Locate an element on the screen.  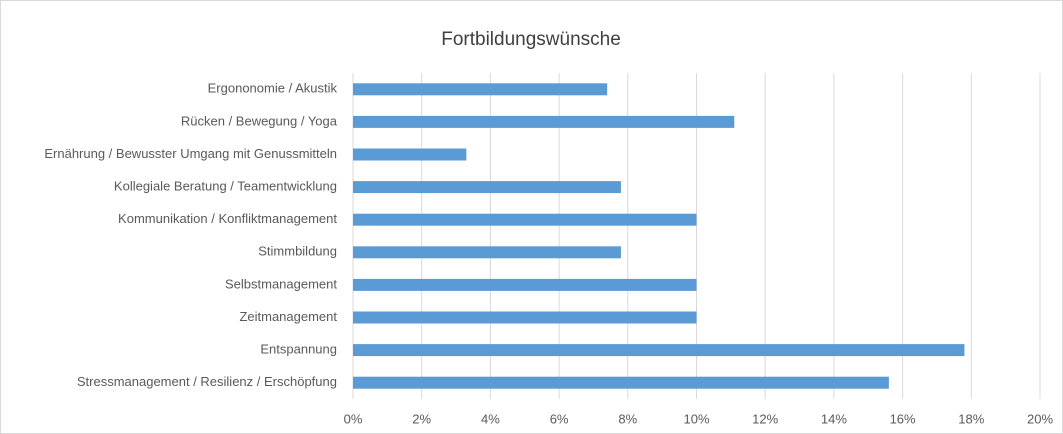
y-tick-label: Zeitmanagement is located at coordinates (288, 316).